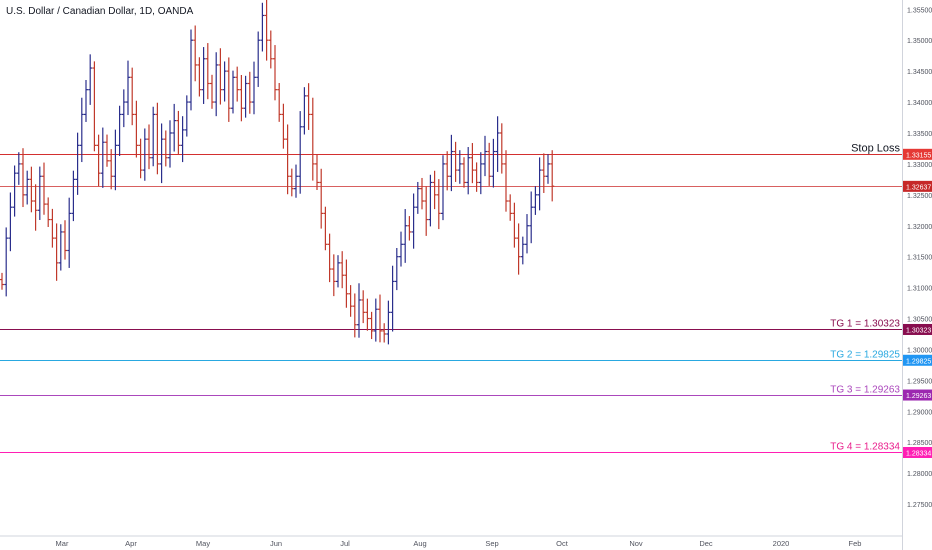 This screenshot has width=932, height=550. I want to click on x-axis: Mar Apr May Jun Jul Aug Sep Oct Nov Dec 2020 Feb, so click(451, 541).